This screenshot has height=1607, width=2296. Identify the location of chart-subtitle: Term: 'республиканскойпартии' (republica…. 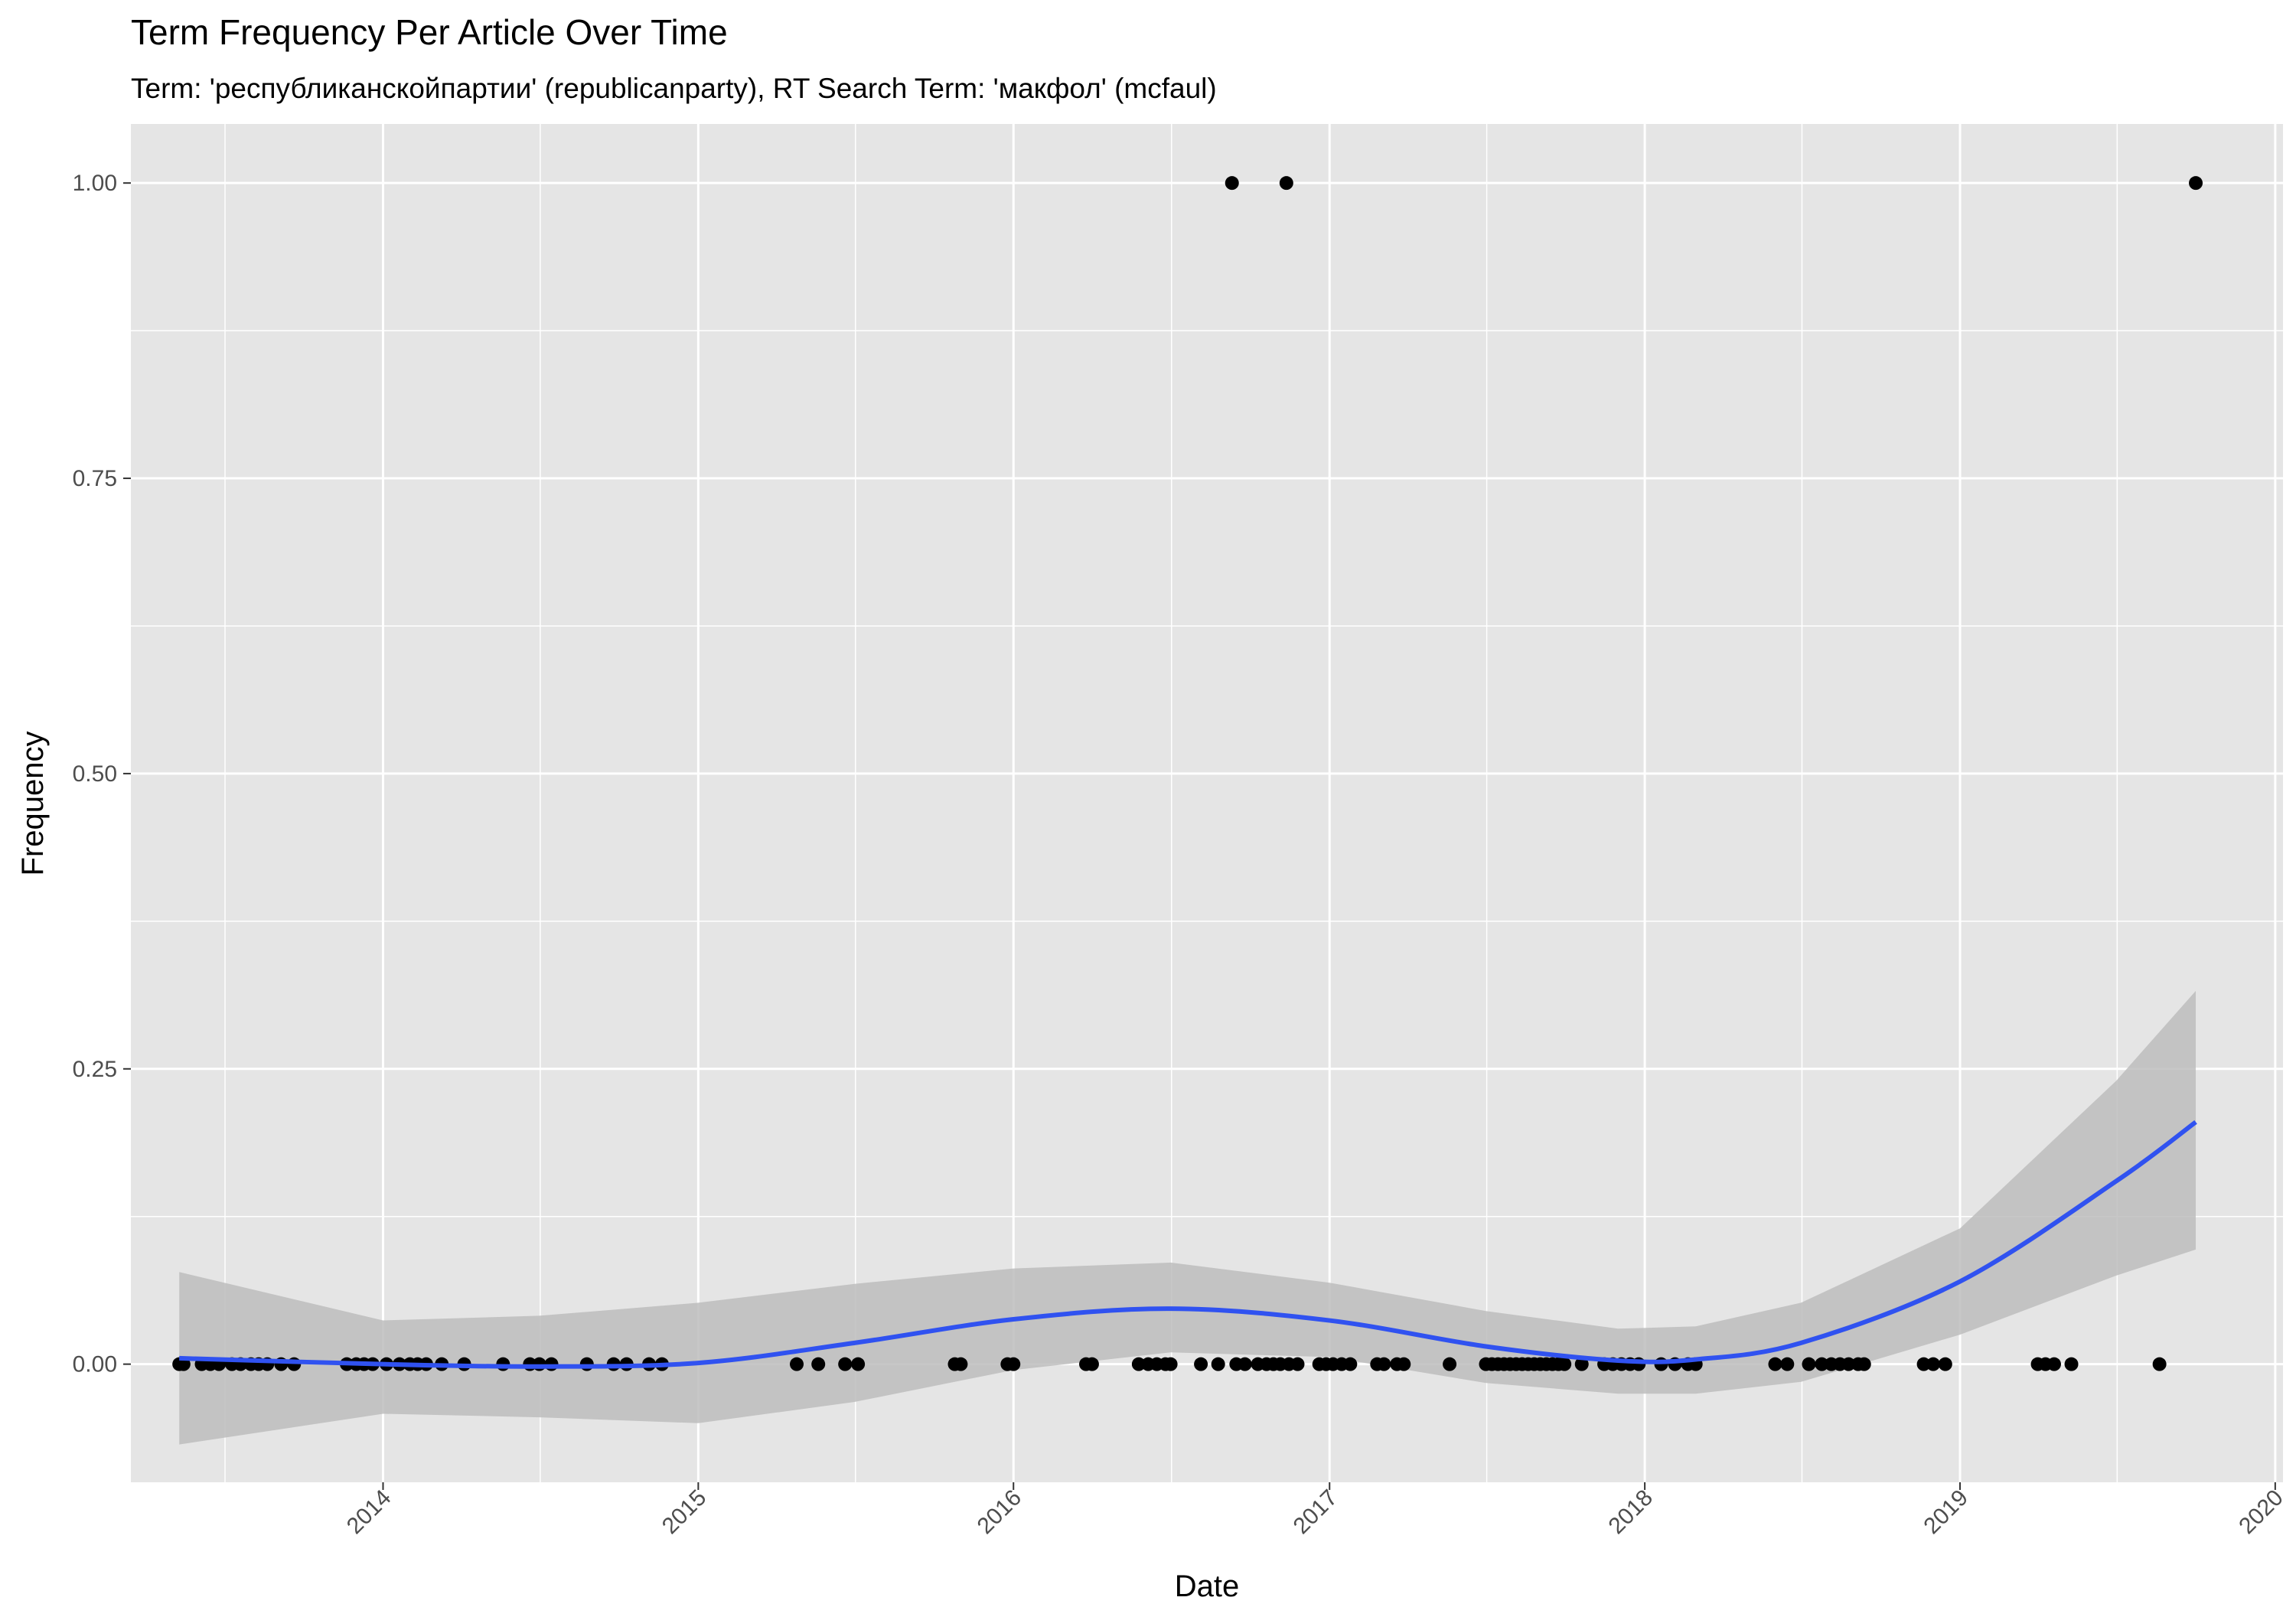
(674, 88).